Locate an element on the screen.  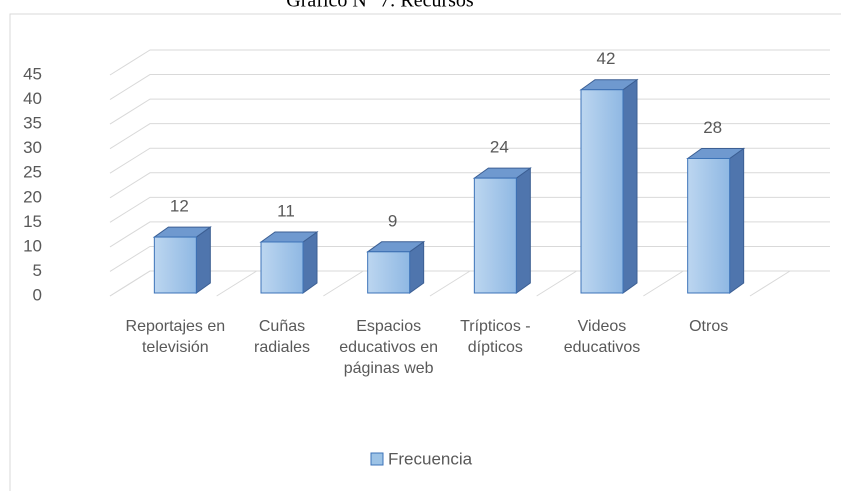
x-tick-label: Cuñas radiales is located at coordinates (282, 337).